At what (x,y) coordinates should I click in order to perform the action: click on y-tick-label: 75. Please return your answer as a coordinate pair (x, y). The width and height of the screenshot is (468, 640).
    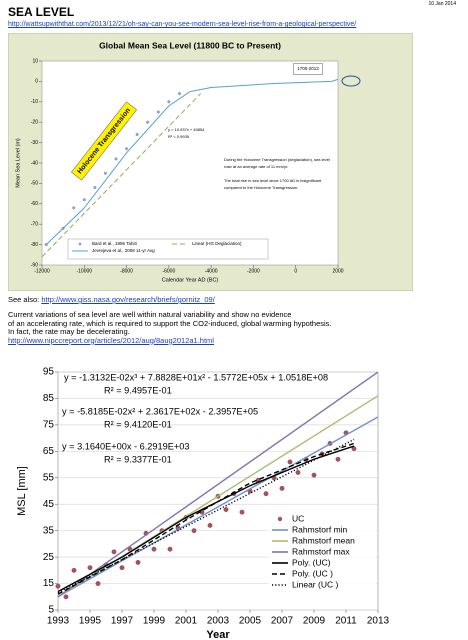
    Looking at the image, I should click on (49, 425).